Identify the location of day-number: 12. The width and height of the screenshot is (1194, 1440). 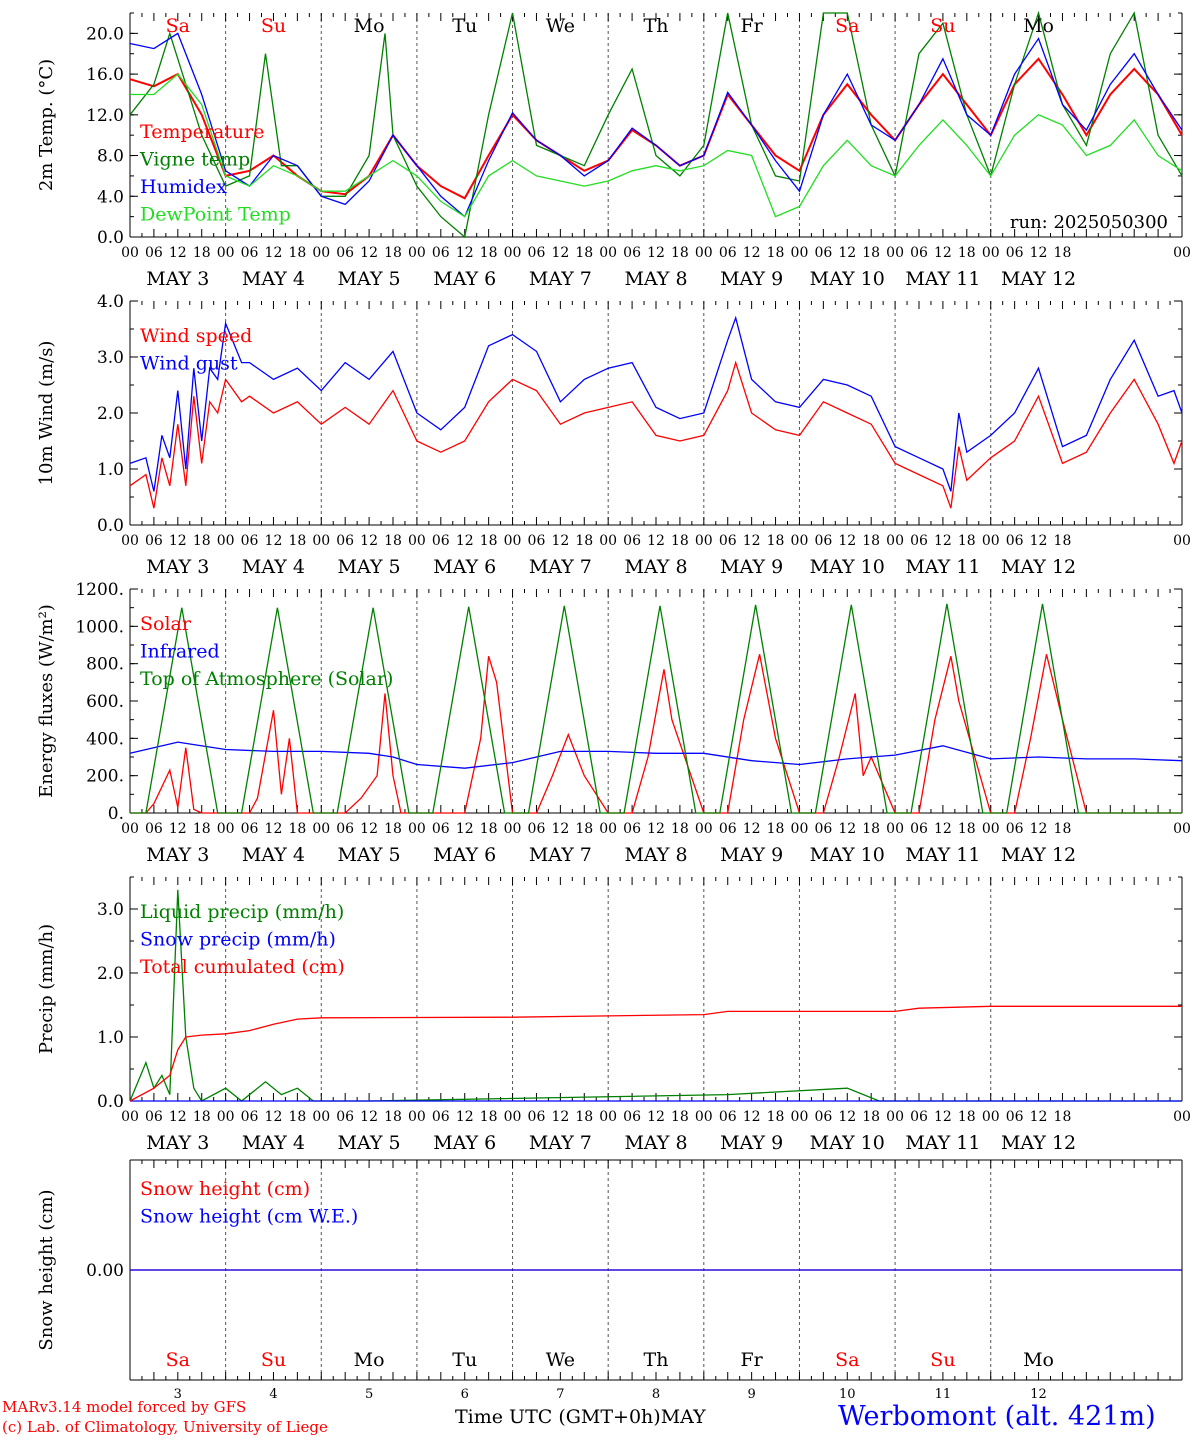
(1038, 1394).